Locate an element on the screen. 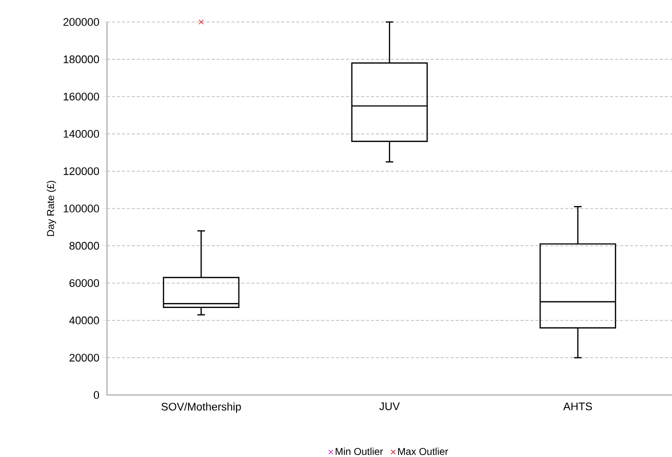  x-tick-label: JUV is located at coordinates (389, 406).